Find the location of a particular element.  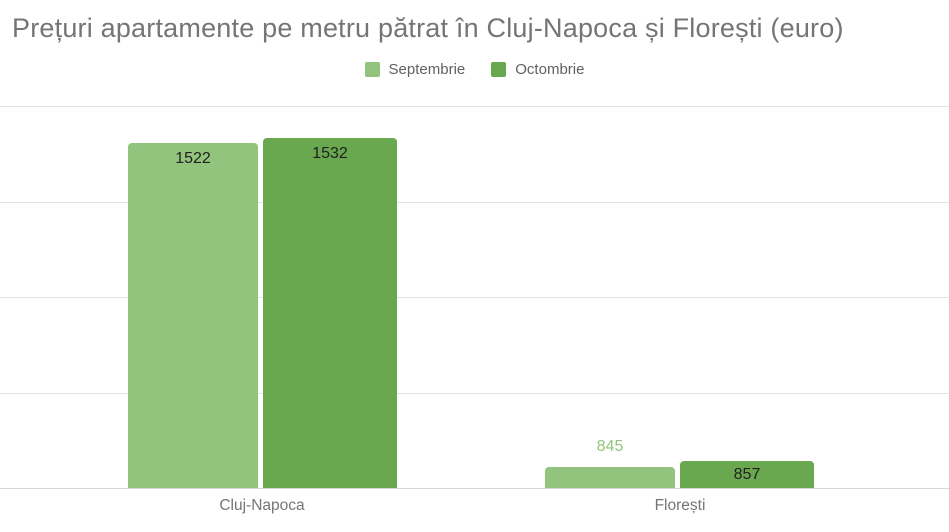

bar-octombrie-floreti is located at coordinates (747, 474).